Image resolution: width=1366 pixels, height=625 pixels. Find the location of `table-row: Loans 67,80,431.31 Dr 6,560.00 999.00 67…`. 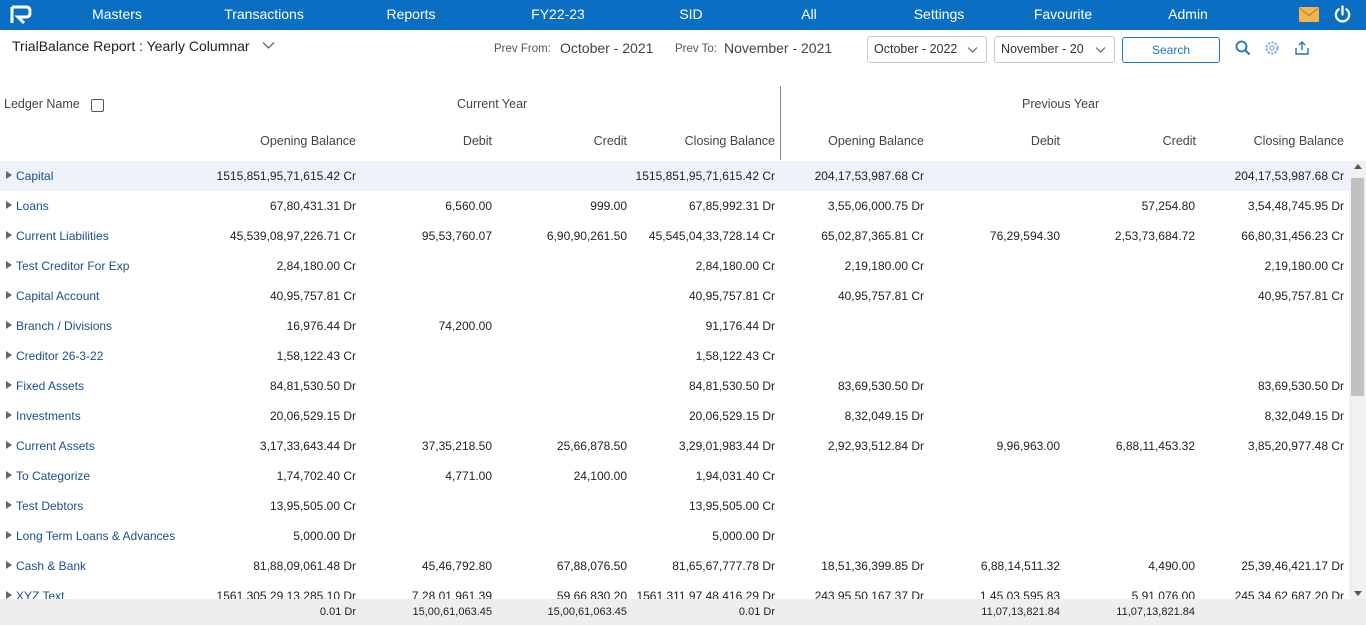

table-row: Loans 67,80,431.31 Dr 6,560.00 999.00 67… is located at coordinates (674, 206).